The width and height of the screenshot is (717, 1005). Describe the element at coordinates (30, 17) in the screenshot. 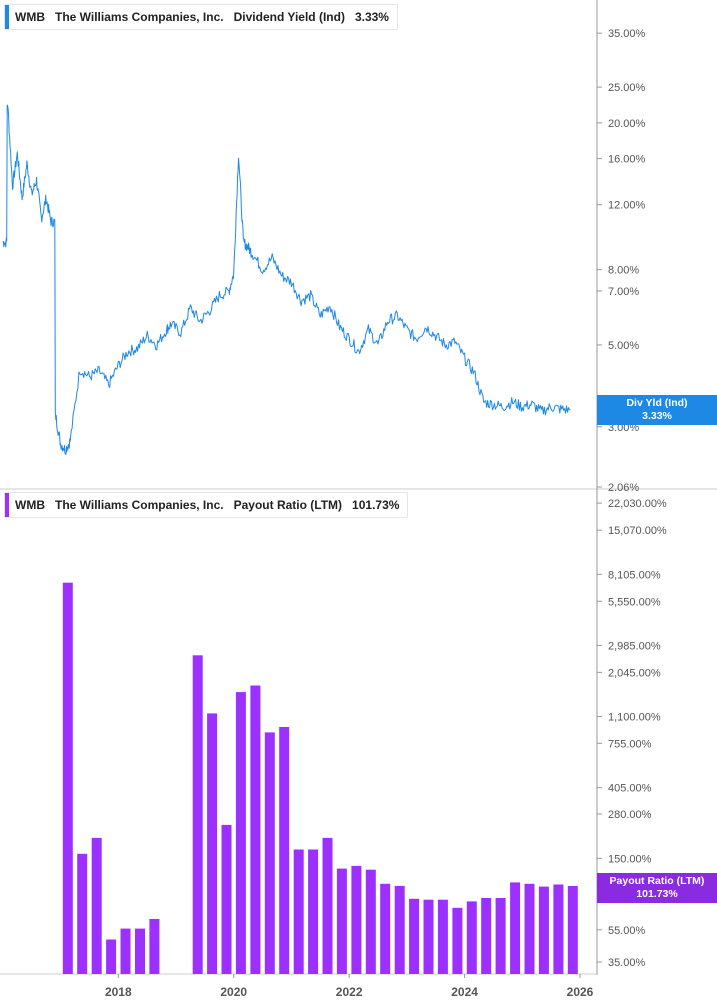

I see `yield-legend-ticker: WMB` at that location.